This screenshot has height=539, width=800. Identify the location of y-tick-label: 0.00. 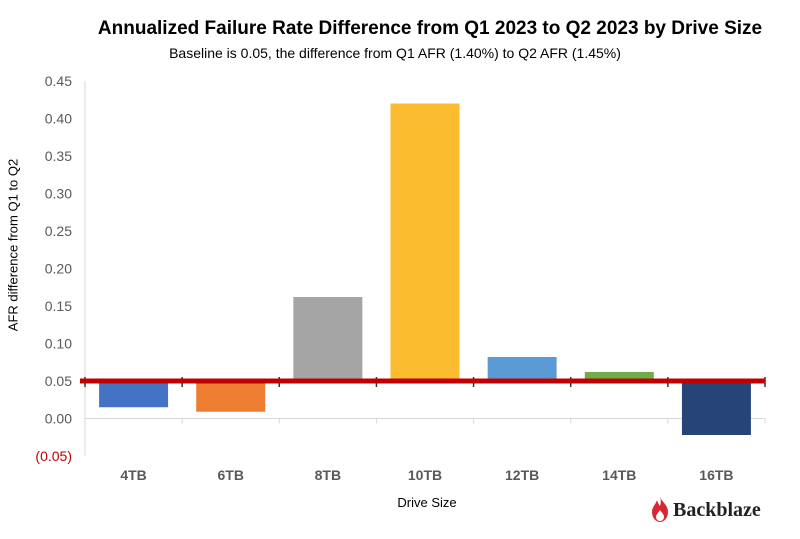
(58, 419).